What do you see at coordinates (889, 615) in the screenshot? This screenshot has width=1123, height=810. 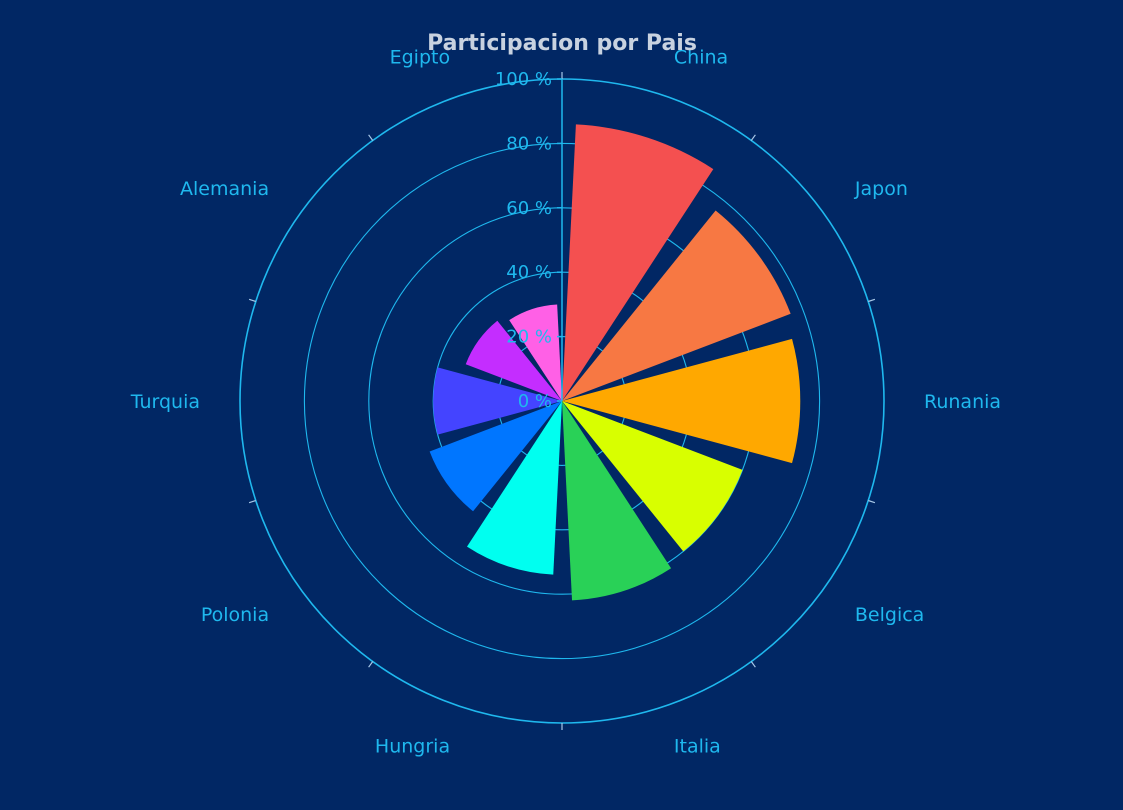 I see `category-label-belgica: Belgica` at bounding box center [889, 615].